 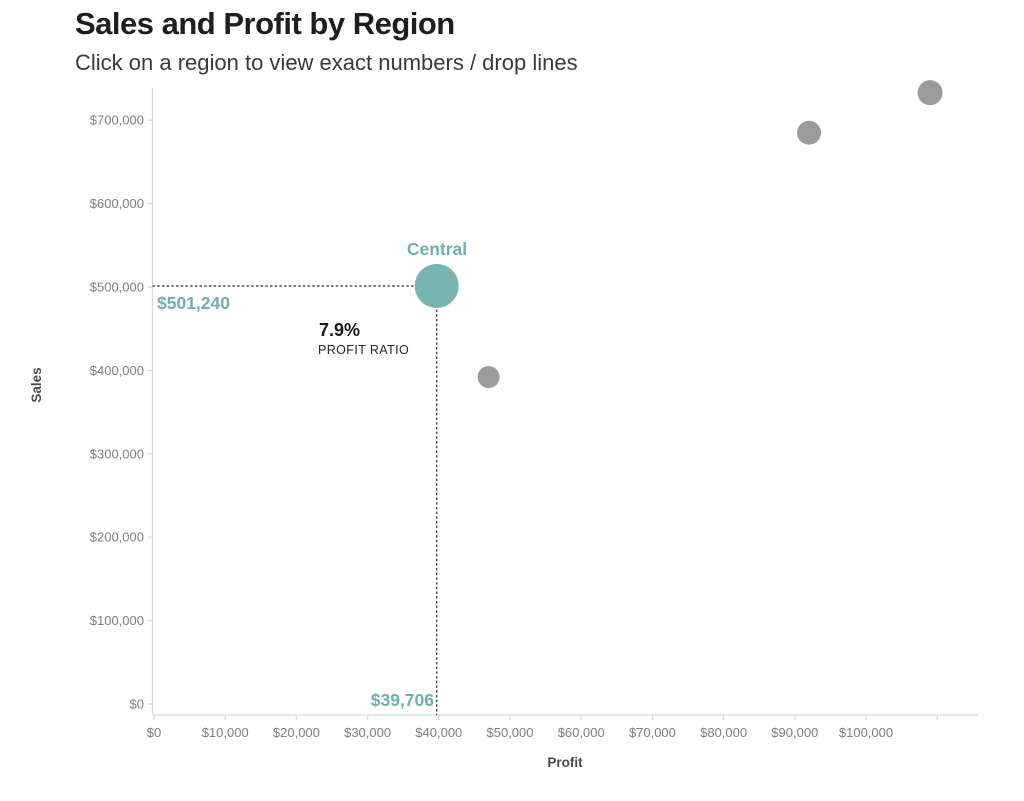 What do you see at coordinates (117, 287) in the screenshot?
I see `y-tick-label: $500,000` at bounding box center [117, 287].